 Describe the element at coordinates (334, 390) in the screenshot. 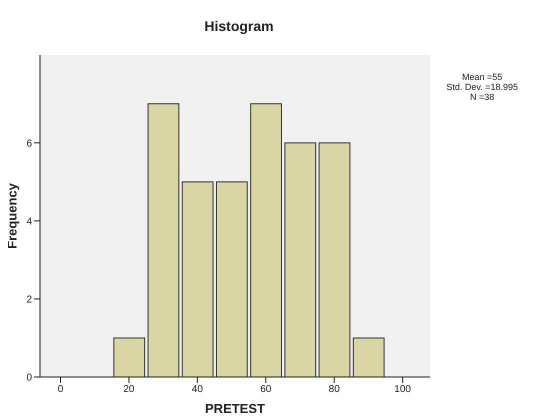

I see `x-tick-label: 80` at that location.